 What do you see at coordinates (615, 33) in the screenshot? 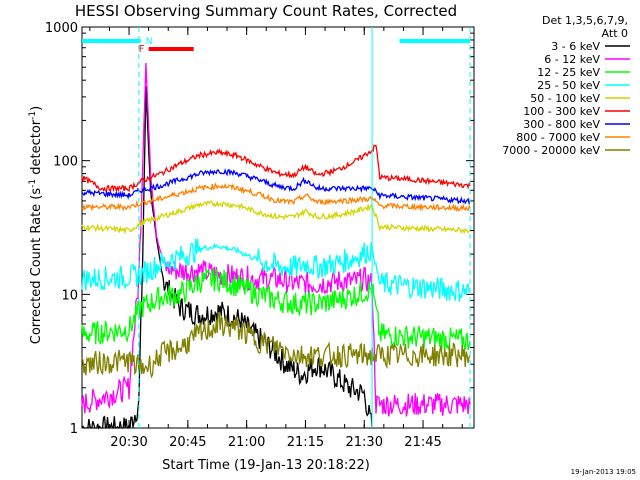
I see `legend-header-line2: Att 0` at bounding box center [615, 33].